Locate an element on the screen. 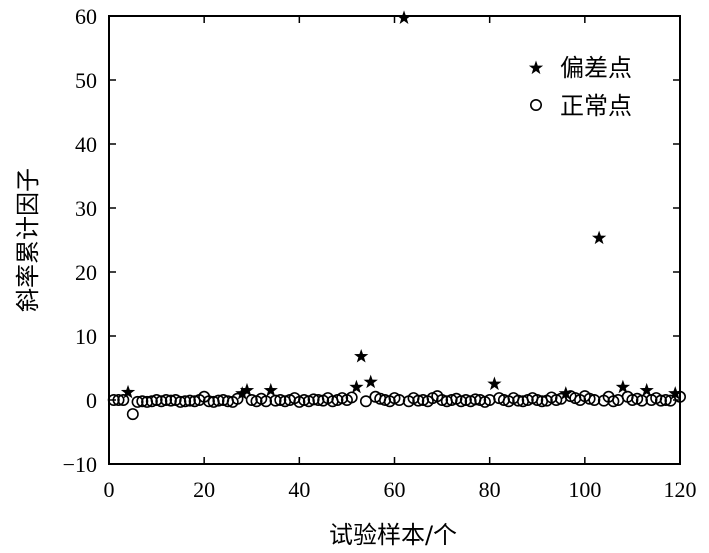  legend-label-normal: 正常点 is located at coordinates (596, 106).